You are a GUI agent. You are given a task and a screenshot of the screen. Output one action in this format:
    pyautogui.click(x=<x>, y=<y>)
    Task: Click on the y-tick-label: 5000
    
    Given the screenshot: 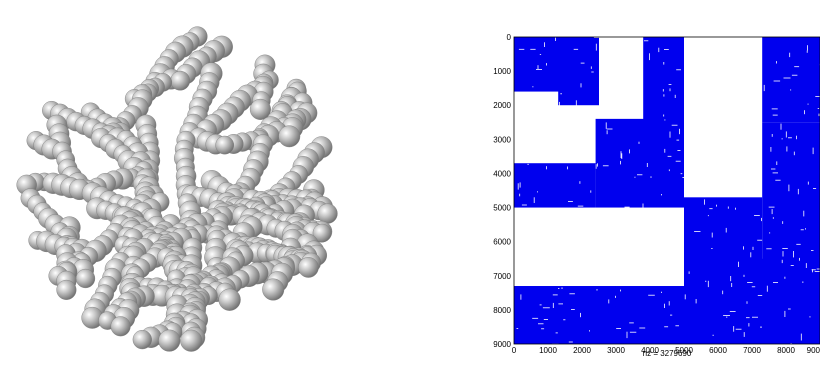 What is the action you would take?
    pyautogui.click(x=502, y=208)
    